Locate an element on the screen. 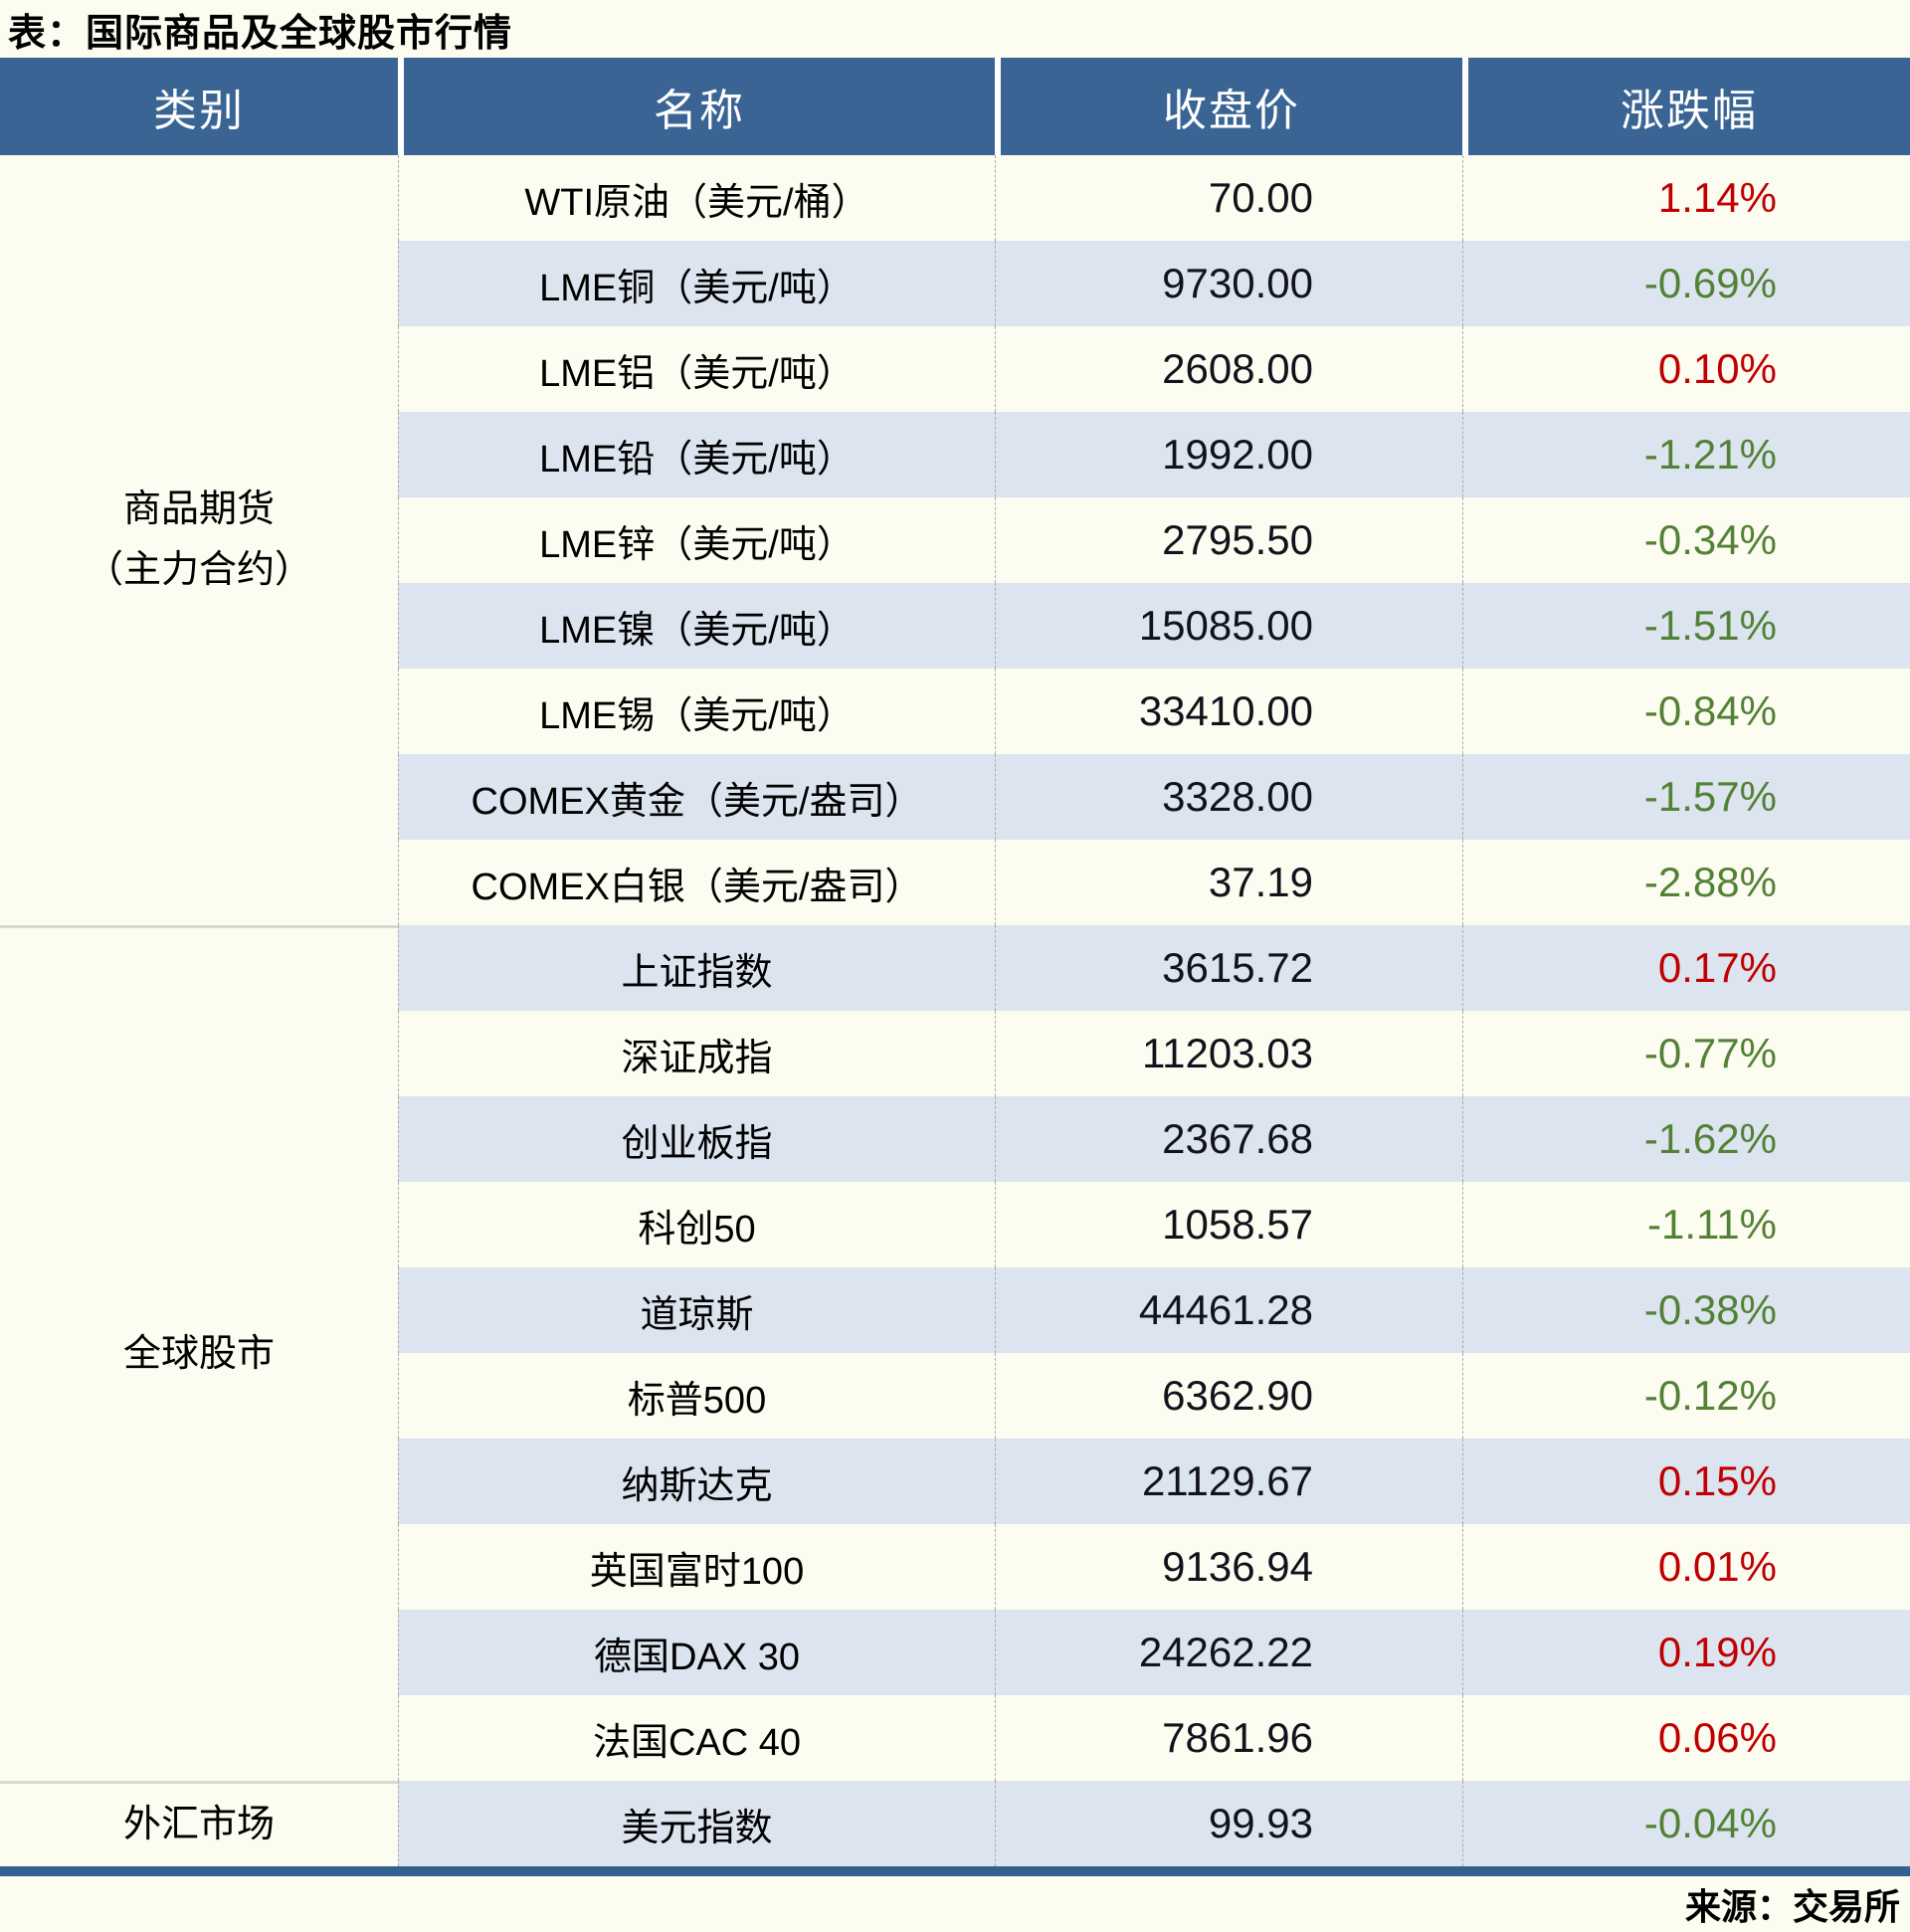  category-cell: 全球股市 is located at coordinates (199, 1353).